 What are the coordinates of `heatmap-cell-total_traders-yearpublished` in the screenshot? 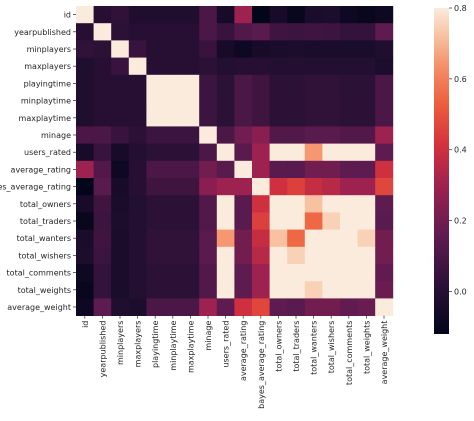 It's located at (102, 221).